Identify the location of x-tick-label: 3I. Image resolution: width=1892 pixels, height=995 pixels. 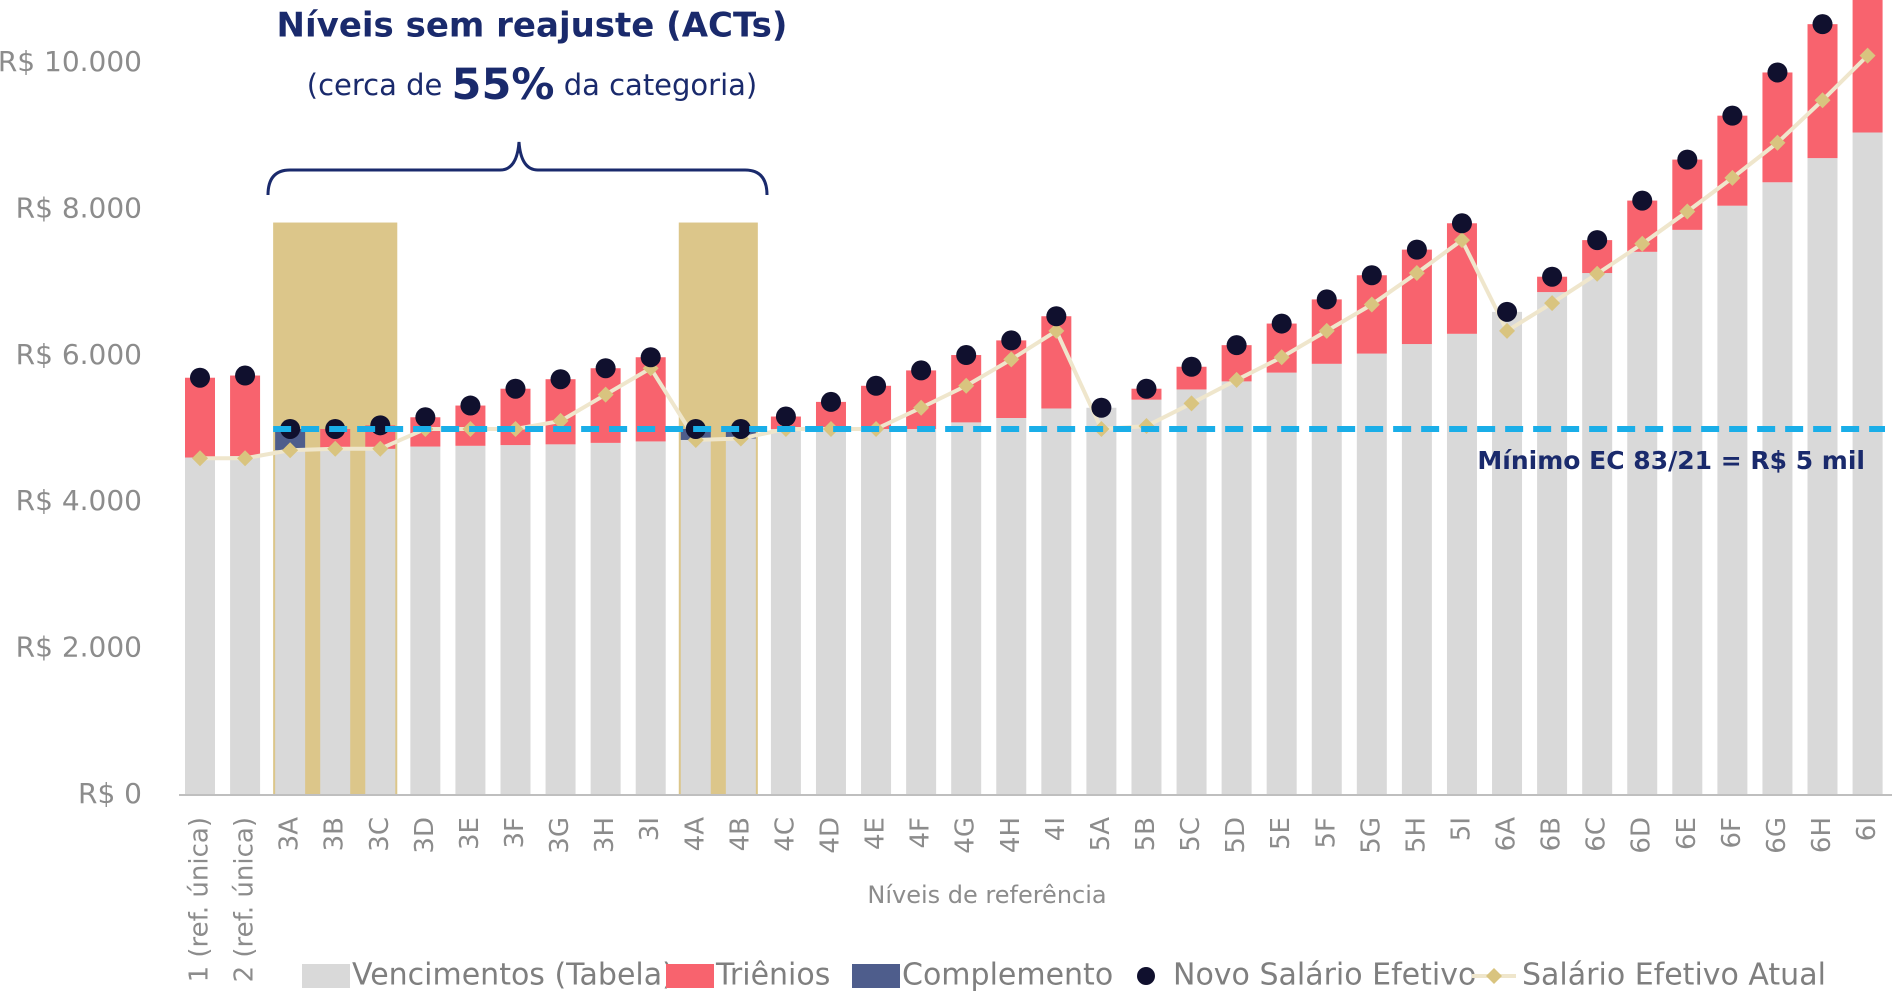
(650, 829).